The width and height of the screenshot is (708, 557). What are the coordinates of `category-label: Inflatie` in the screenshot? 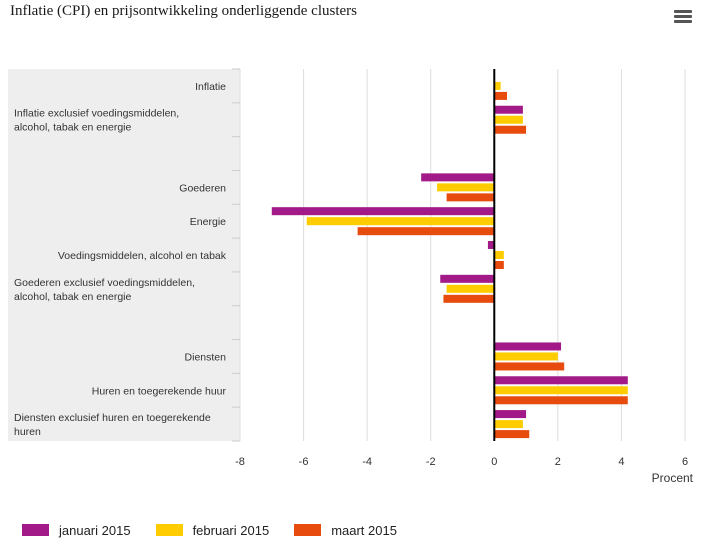 It's located at (210, 87).